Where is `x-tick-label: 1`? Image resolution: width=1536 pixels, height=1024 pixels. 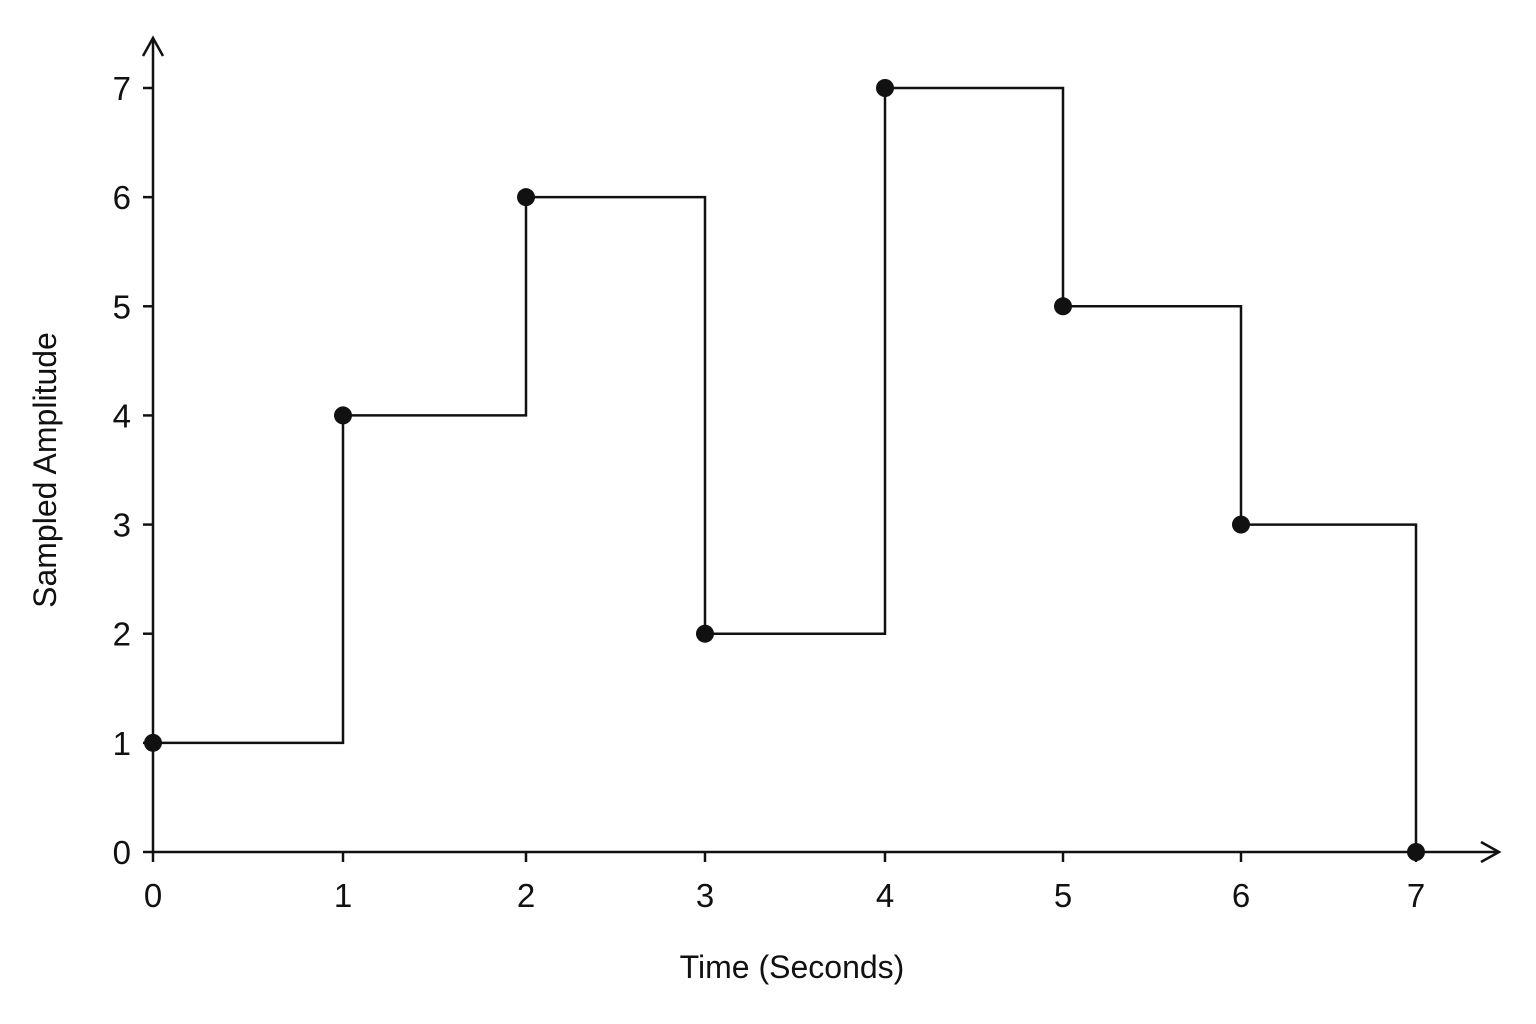 x-tick-label: 1 is located at coordinates (343, 895).